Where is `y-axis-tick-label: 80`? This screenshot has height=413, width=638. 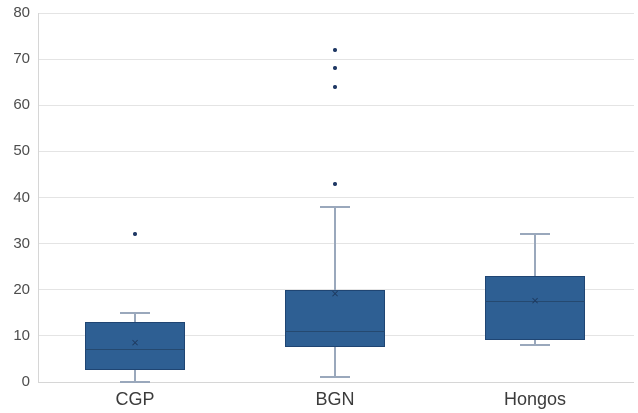 y-axis-tick-label: 80 is located at coordinates (21, 12).